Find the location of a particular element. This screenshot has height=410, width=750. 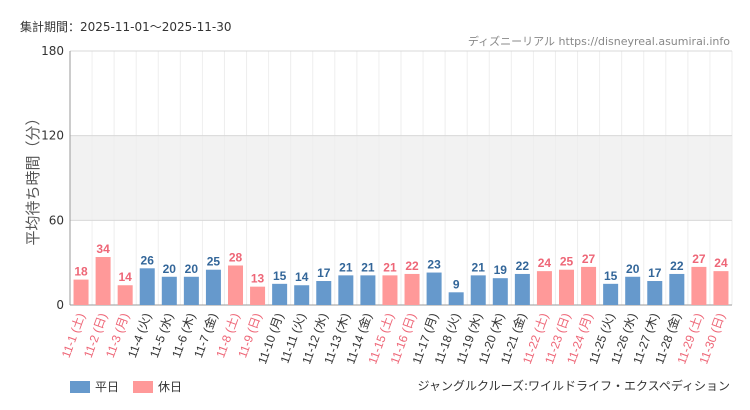

y-axis-title: 平均待ち時間（分） is located at coordinates (33, 177).